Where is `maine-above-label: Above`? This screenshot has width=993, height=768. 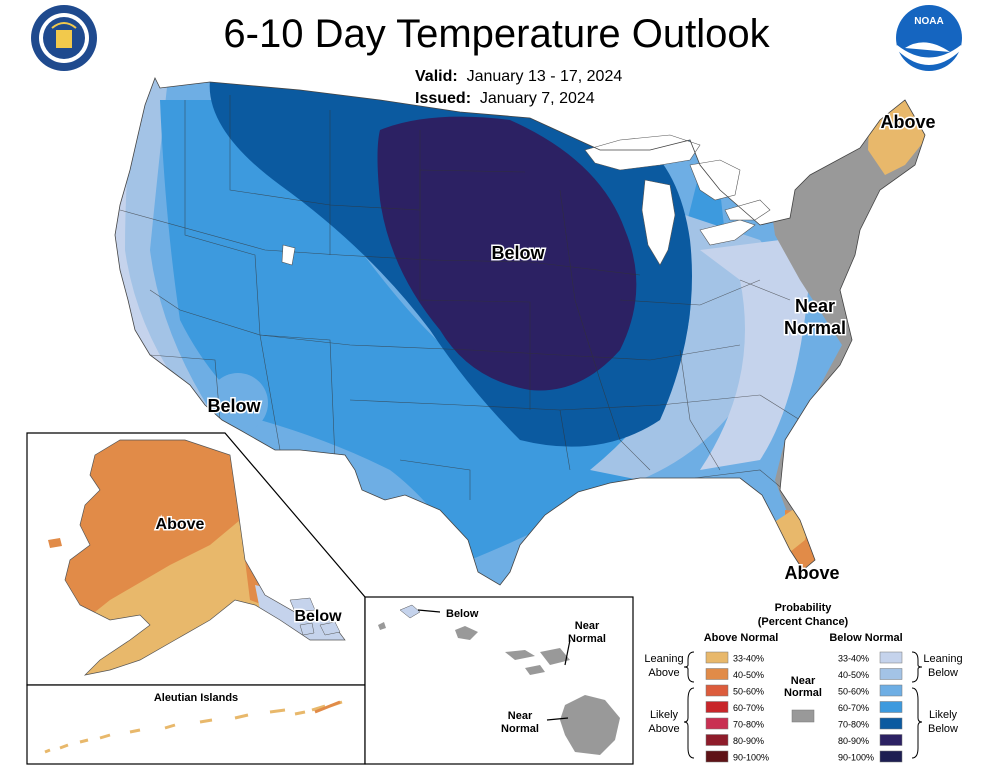 maine-above-label: Above is located at coordinates (907, 122).